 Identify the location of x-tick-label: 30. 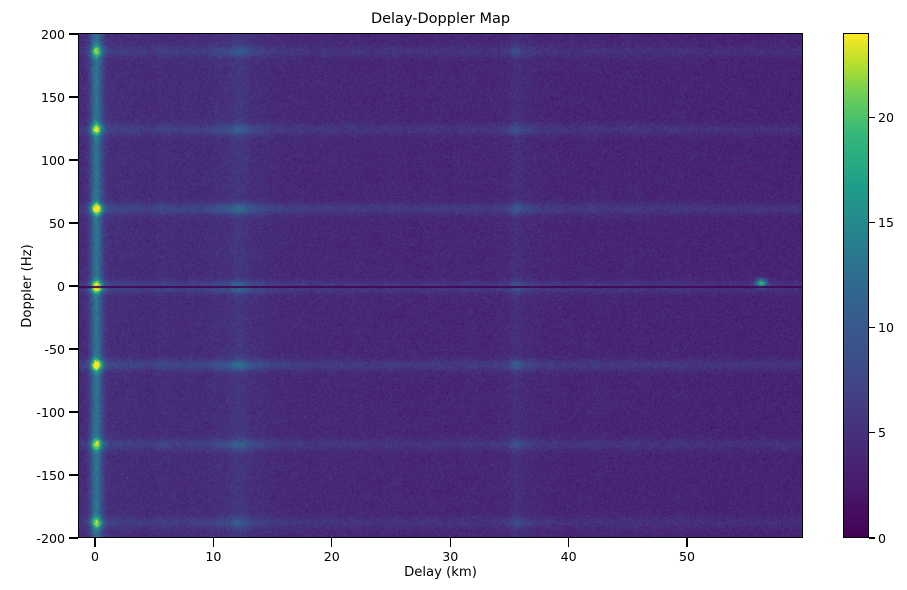
(450, 556).